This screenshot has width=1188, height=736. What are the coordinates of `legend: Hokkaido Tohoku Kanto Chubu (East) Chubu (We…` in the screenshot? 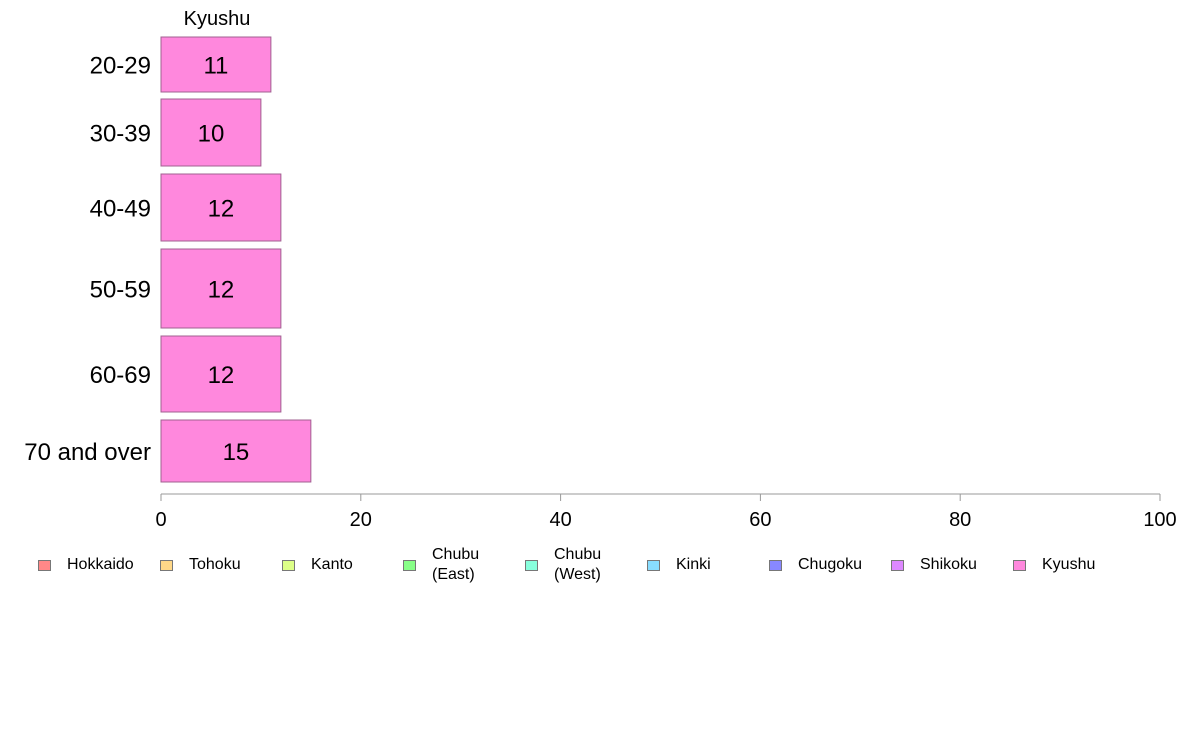 It's located at (594, 565).